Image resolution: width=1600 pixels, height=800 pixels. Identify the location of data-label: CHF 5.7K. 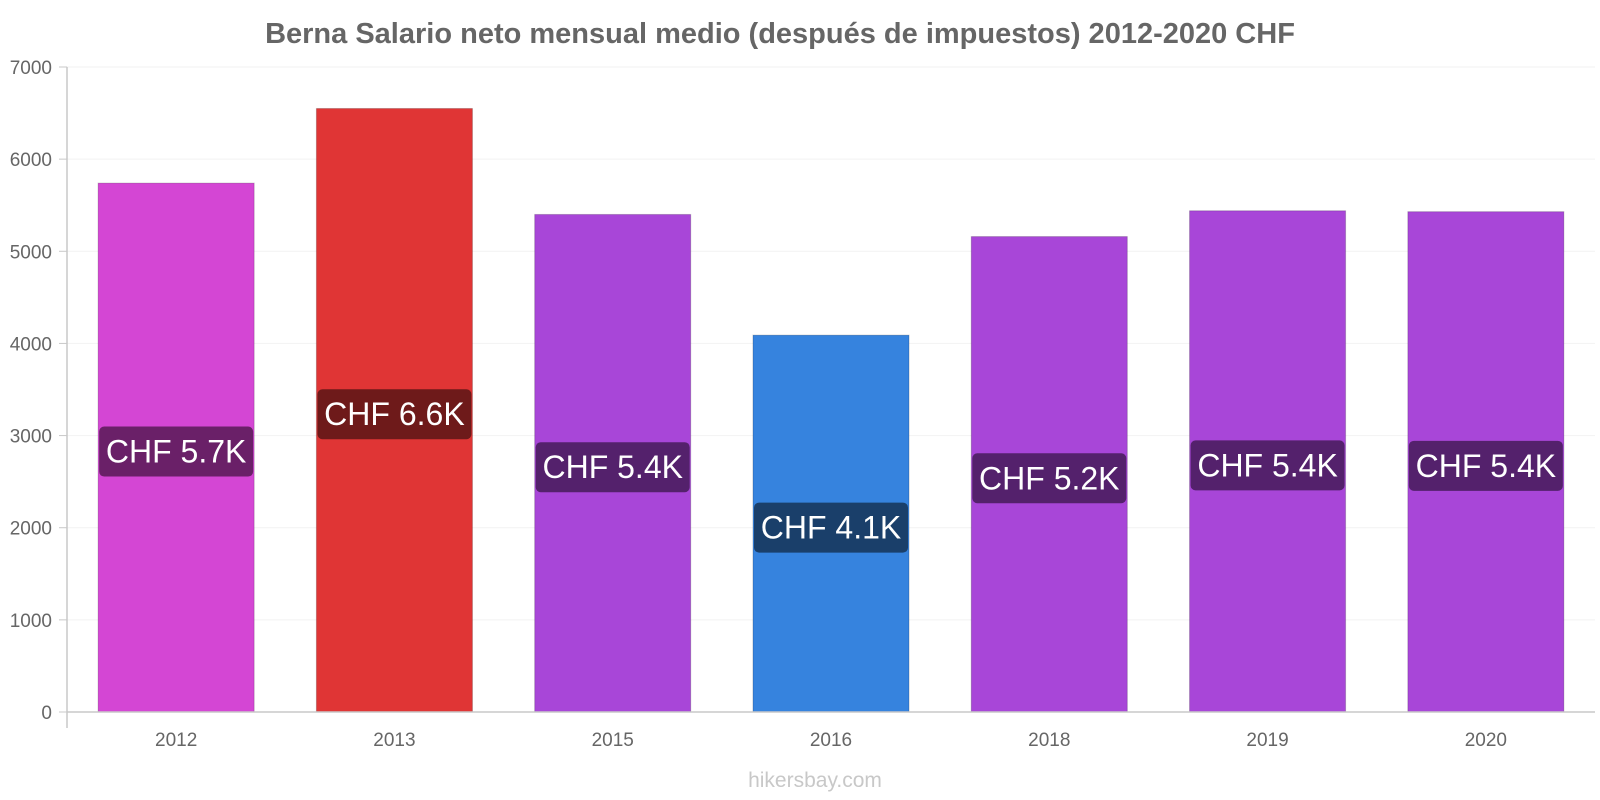
(176, 452).